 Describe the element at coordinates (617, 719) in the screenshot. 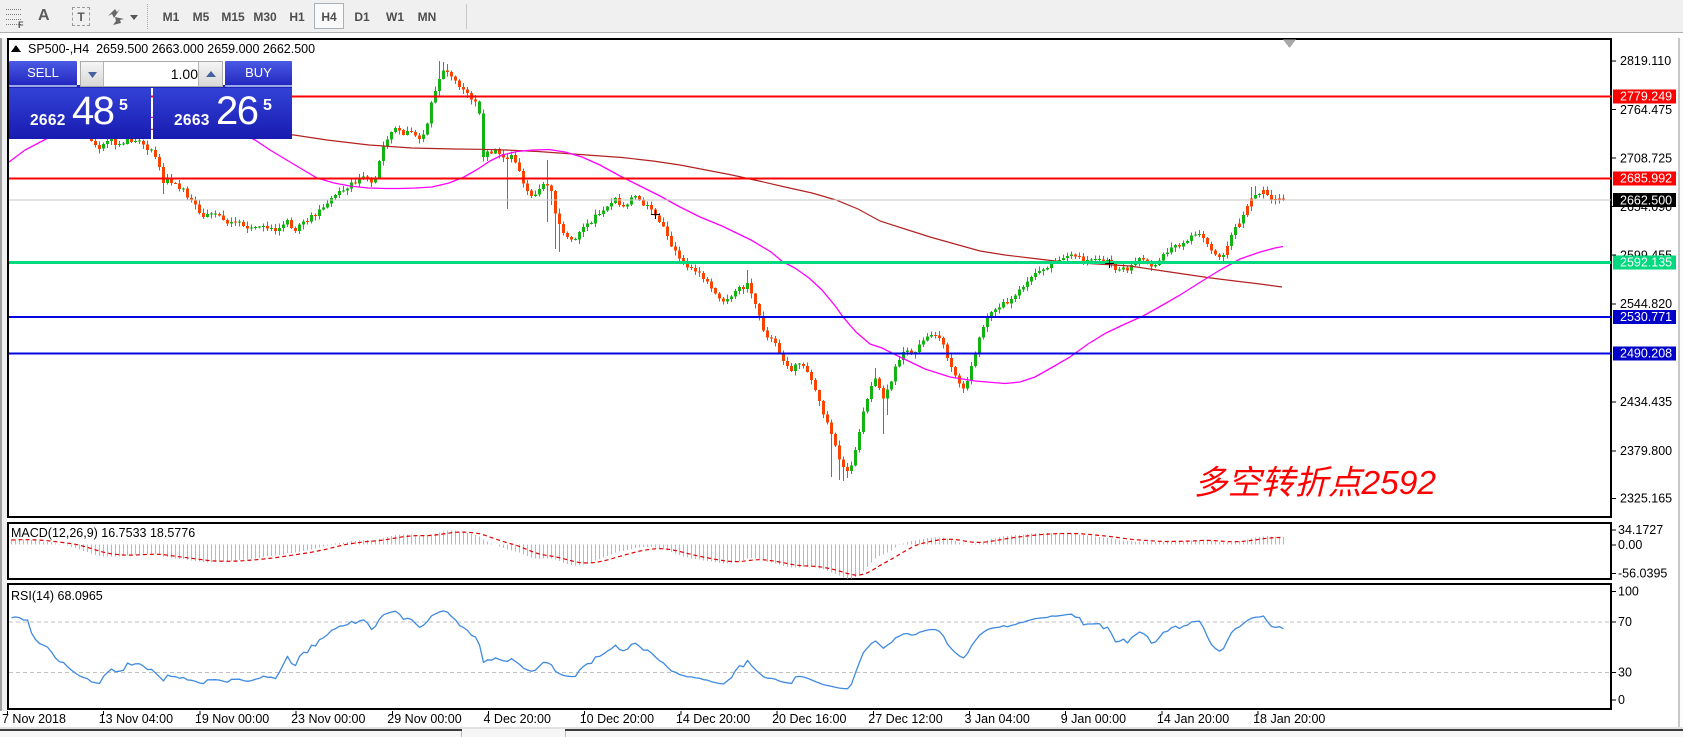

I see `svg-text: 10 Dec 20:00` at that location.